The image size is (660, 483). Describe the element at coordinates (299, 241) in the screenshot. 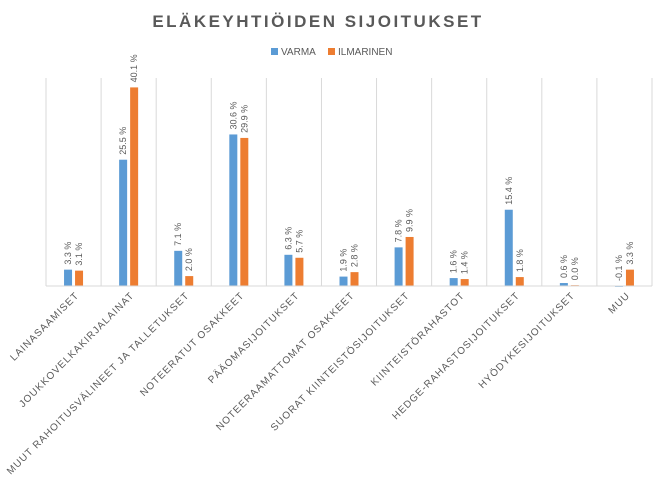

I see `data-label-ilmarinen-4: 5.7 %` at that location.